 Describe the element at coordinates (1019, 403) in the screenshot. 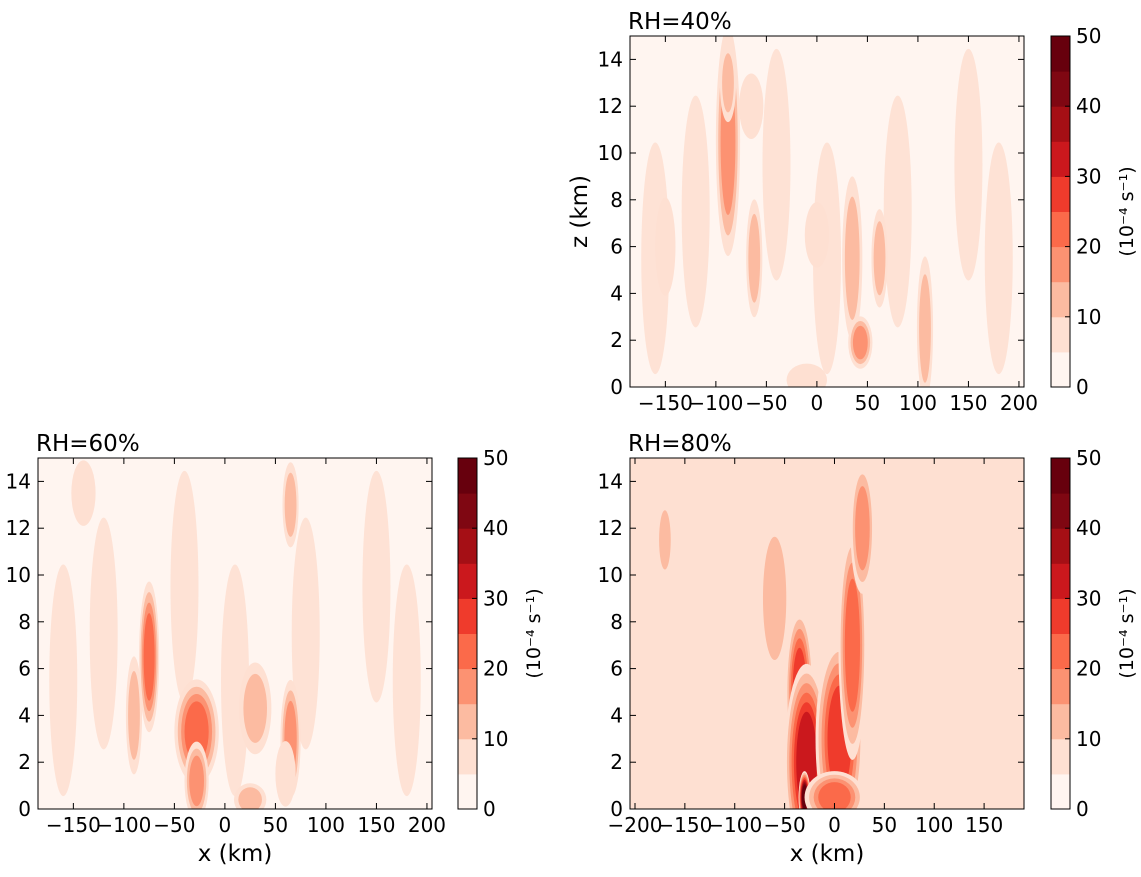

I see `x-tick-label: 200` at that location.